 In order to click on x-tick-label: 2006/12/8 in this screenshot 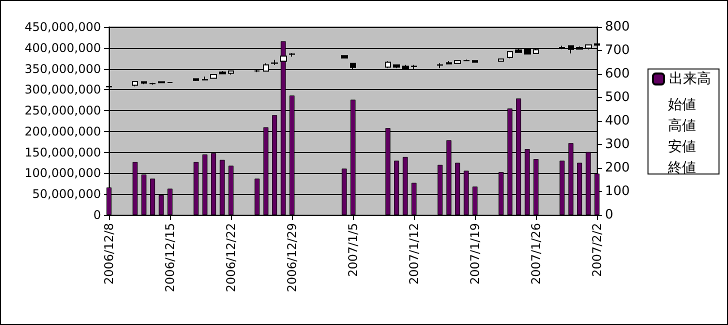, I will do `click(109, 254)`.